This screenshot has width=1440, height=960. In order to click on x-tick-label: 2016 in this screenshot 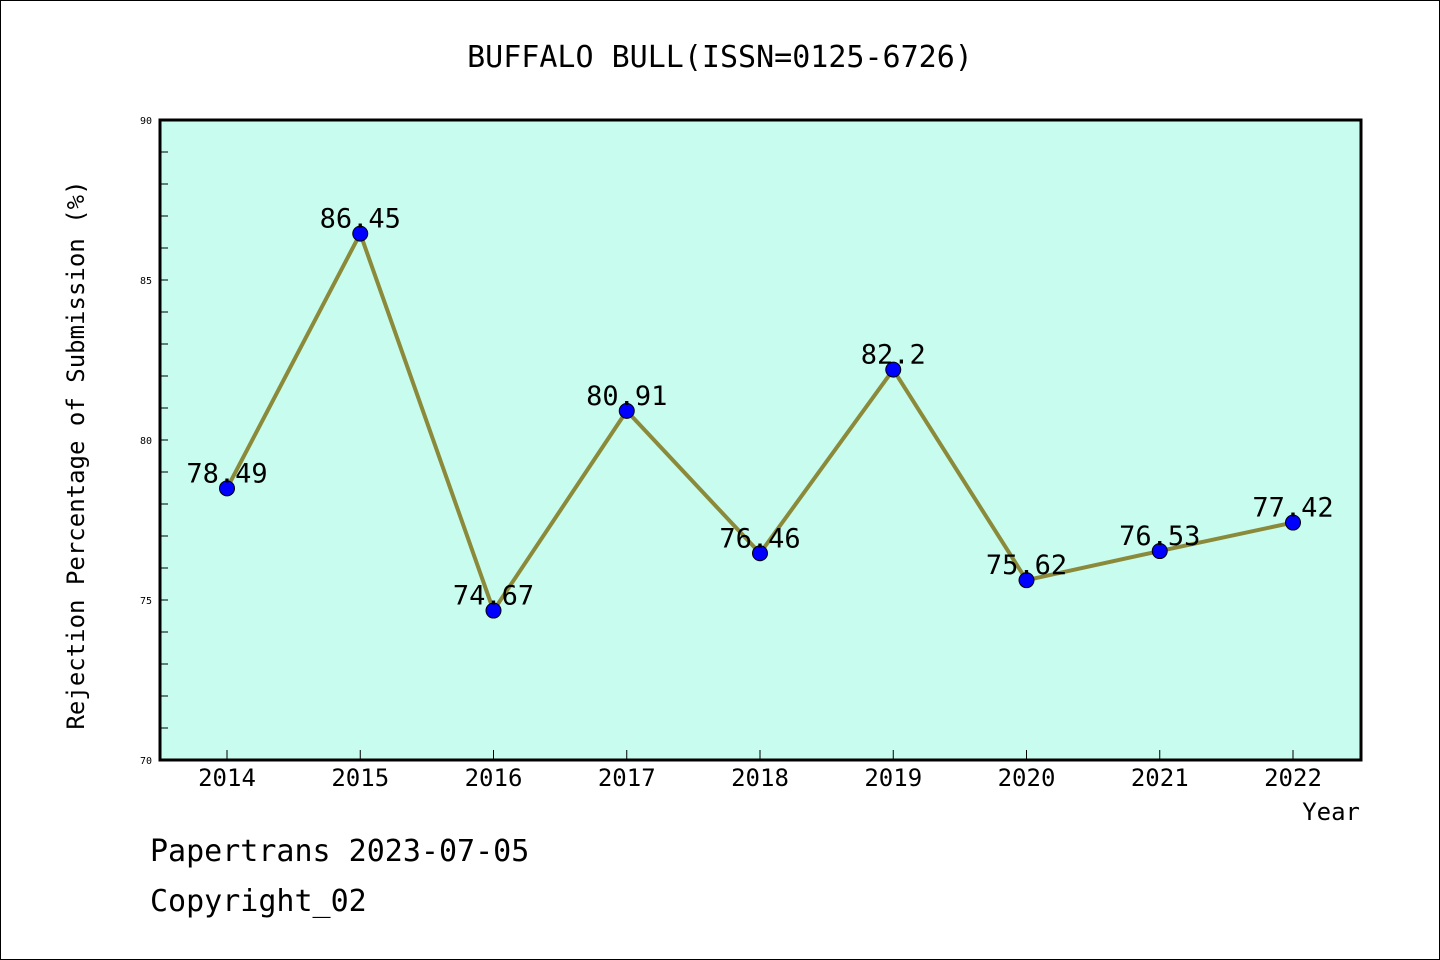, I will do `click(494, 778)`.